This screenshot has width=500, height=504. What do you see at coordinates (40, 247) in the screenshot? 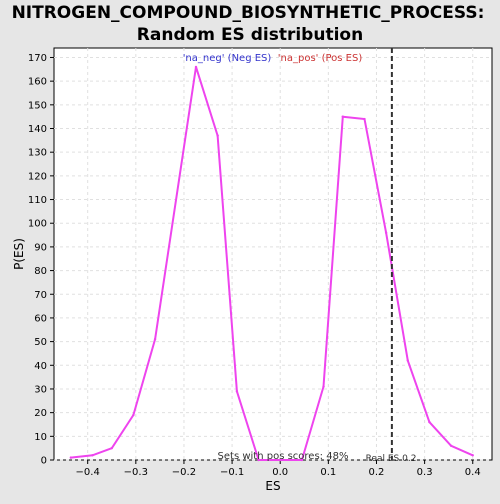
I see `y-tick-label: 90` at bounding box center [40, 247].